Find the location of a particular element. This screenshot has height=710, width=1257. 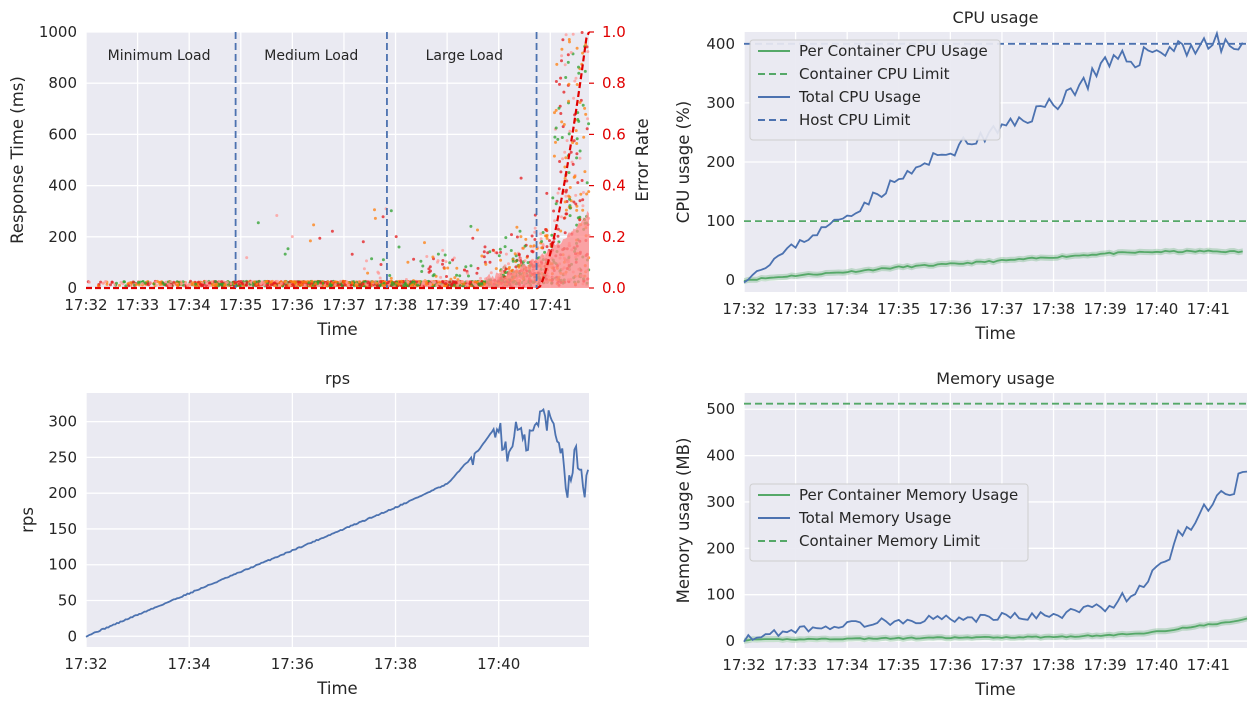

x-tick-label: 17:40 is located at coordinates (498, 305).